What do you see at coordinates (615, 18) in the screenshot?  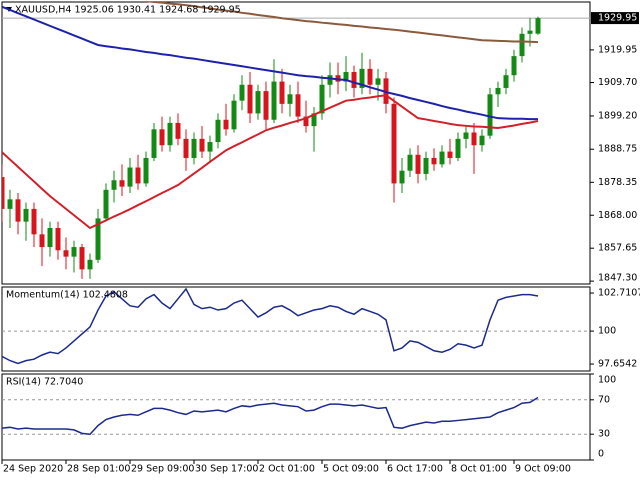 I see `last-price-box` at bounding box center [615, 18].